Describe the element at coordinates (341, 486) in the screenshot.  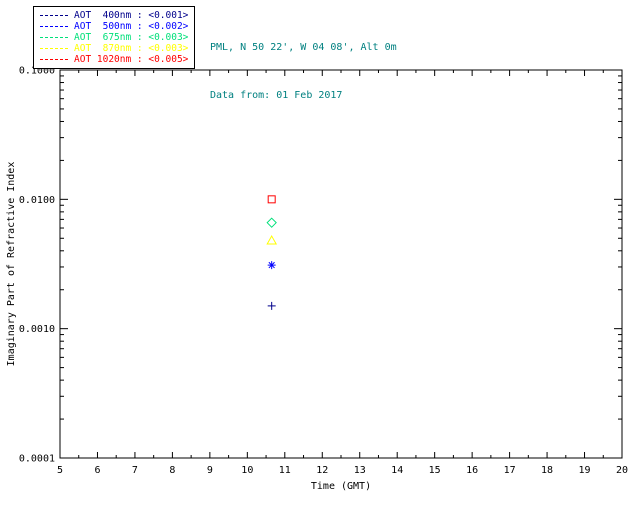
I see `x-axis-title: Time (GMT)` at that location.